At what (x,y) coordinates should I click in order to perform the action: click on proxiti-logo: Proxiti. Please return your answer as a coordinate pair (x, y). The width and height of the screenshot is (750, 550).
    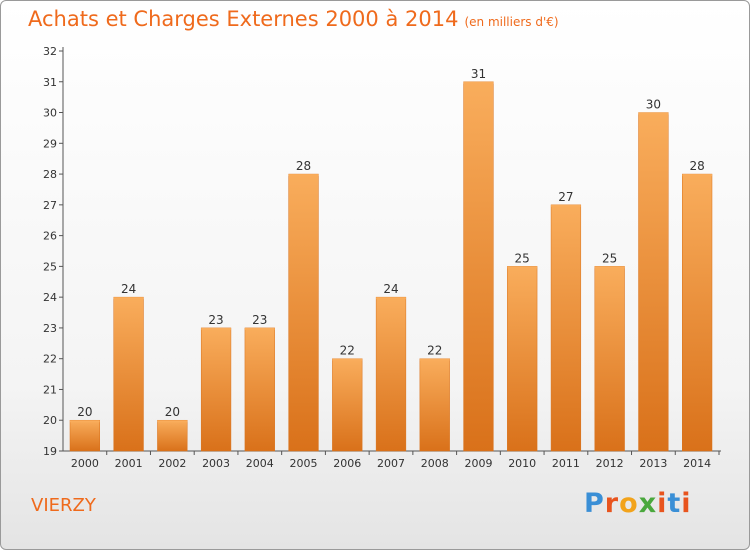
    Looking at the image, I should click on (638, 503).